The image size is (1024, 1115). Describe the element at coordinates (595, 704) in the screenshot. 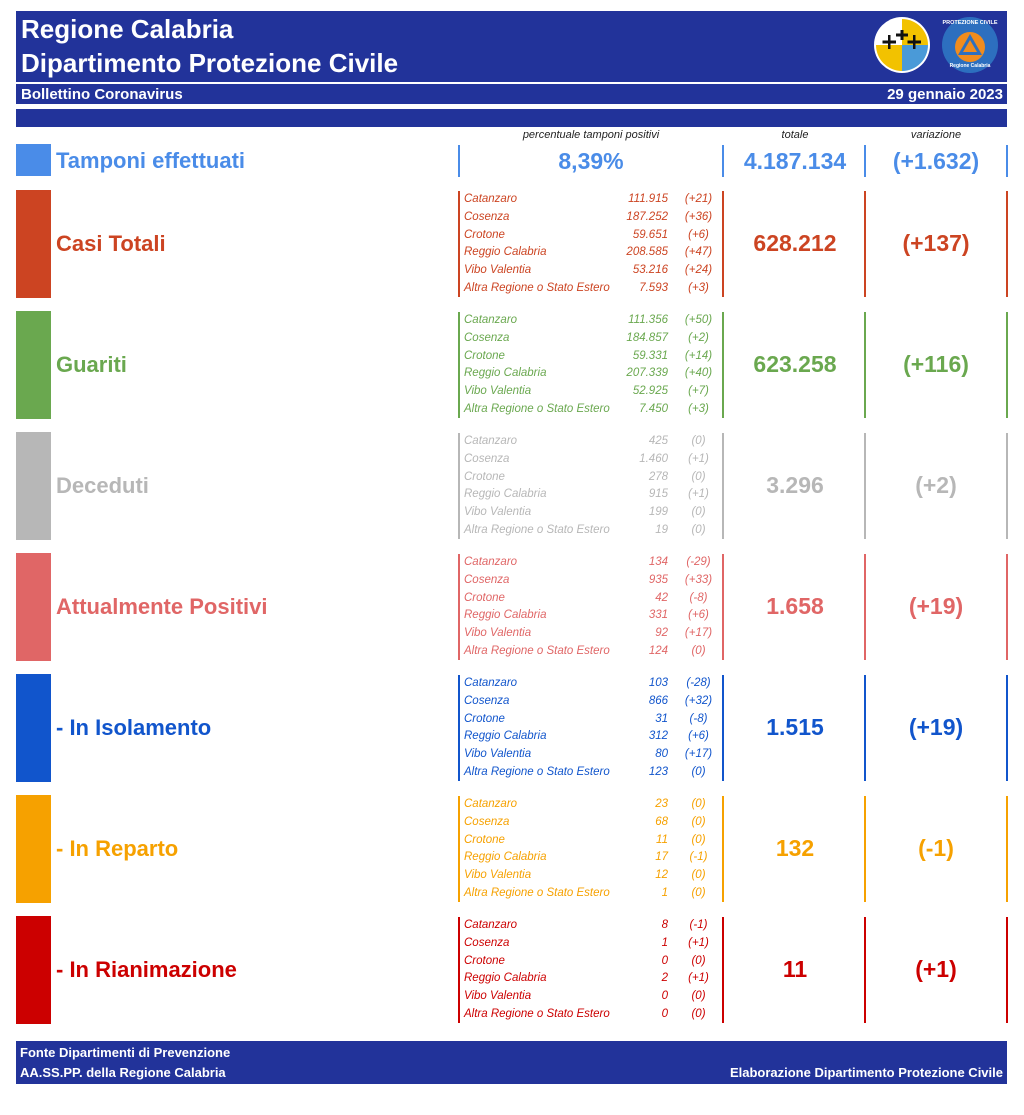

I see `province-row: Cosenza 866 (+32)` at that location.